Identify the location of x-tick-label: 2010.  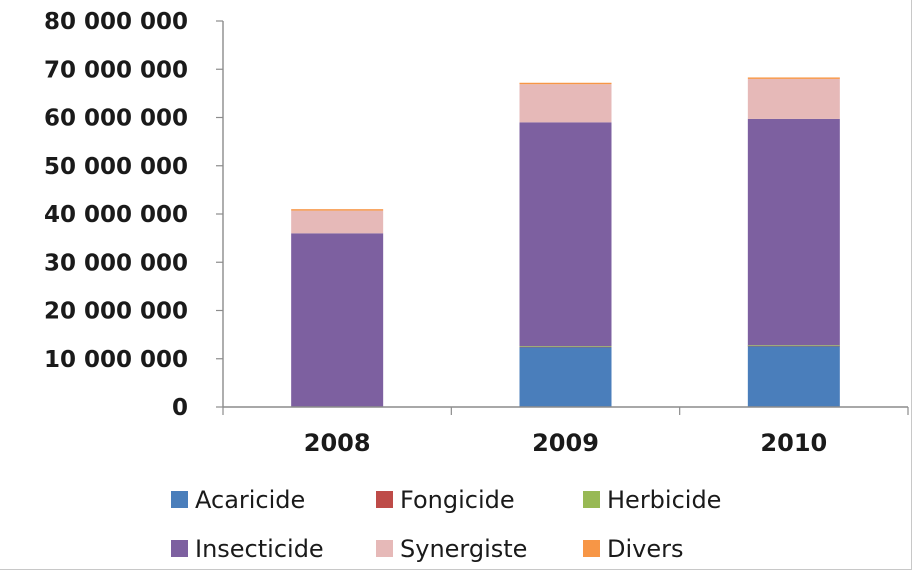
(793, 443).